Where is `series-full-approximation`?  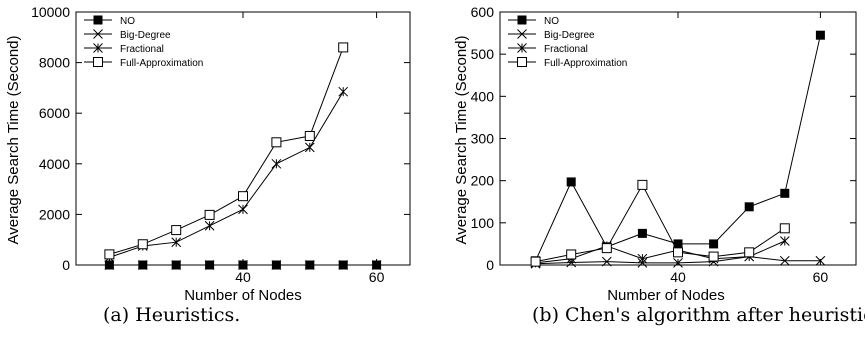
series-full-approximation is located at coordinates (660, 223).